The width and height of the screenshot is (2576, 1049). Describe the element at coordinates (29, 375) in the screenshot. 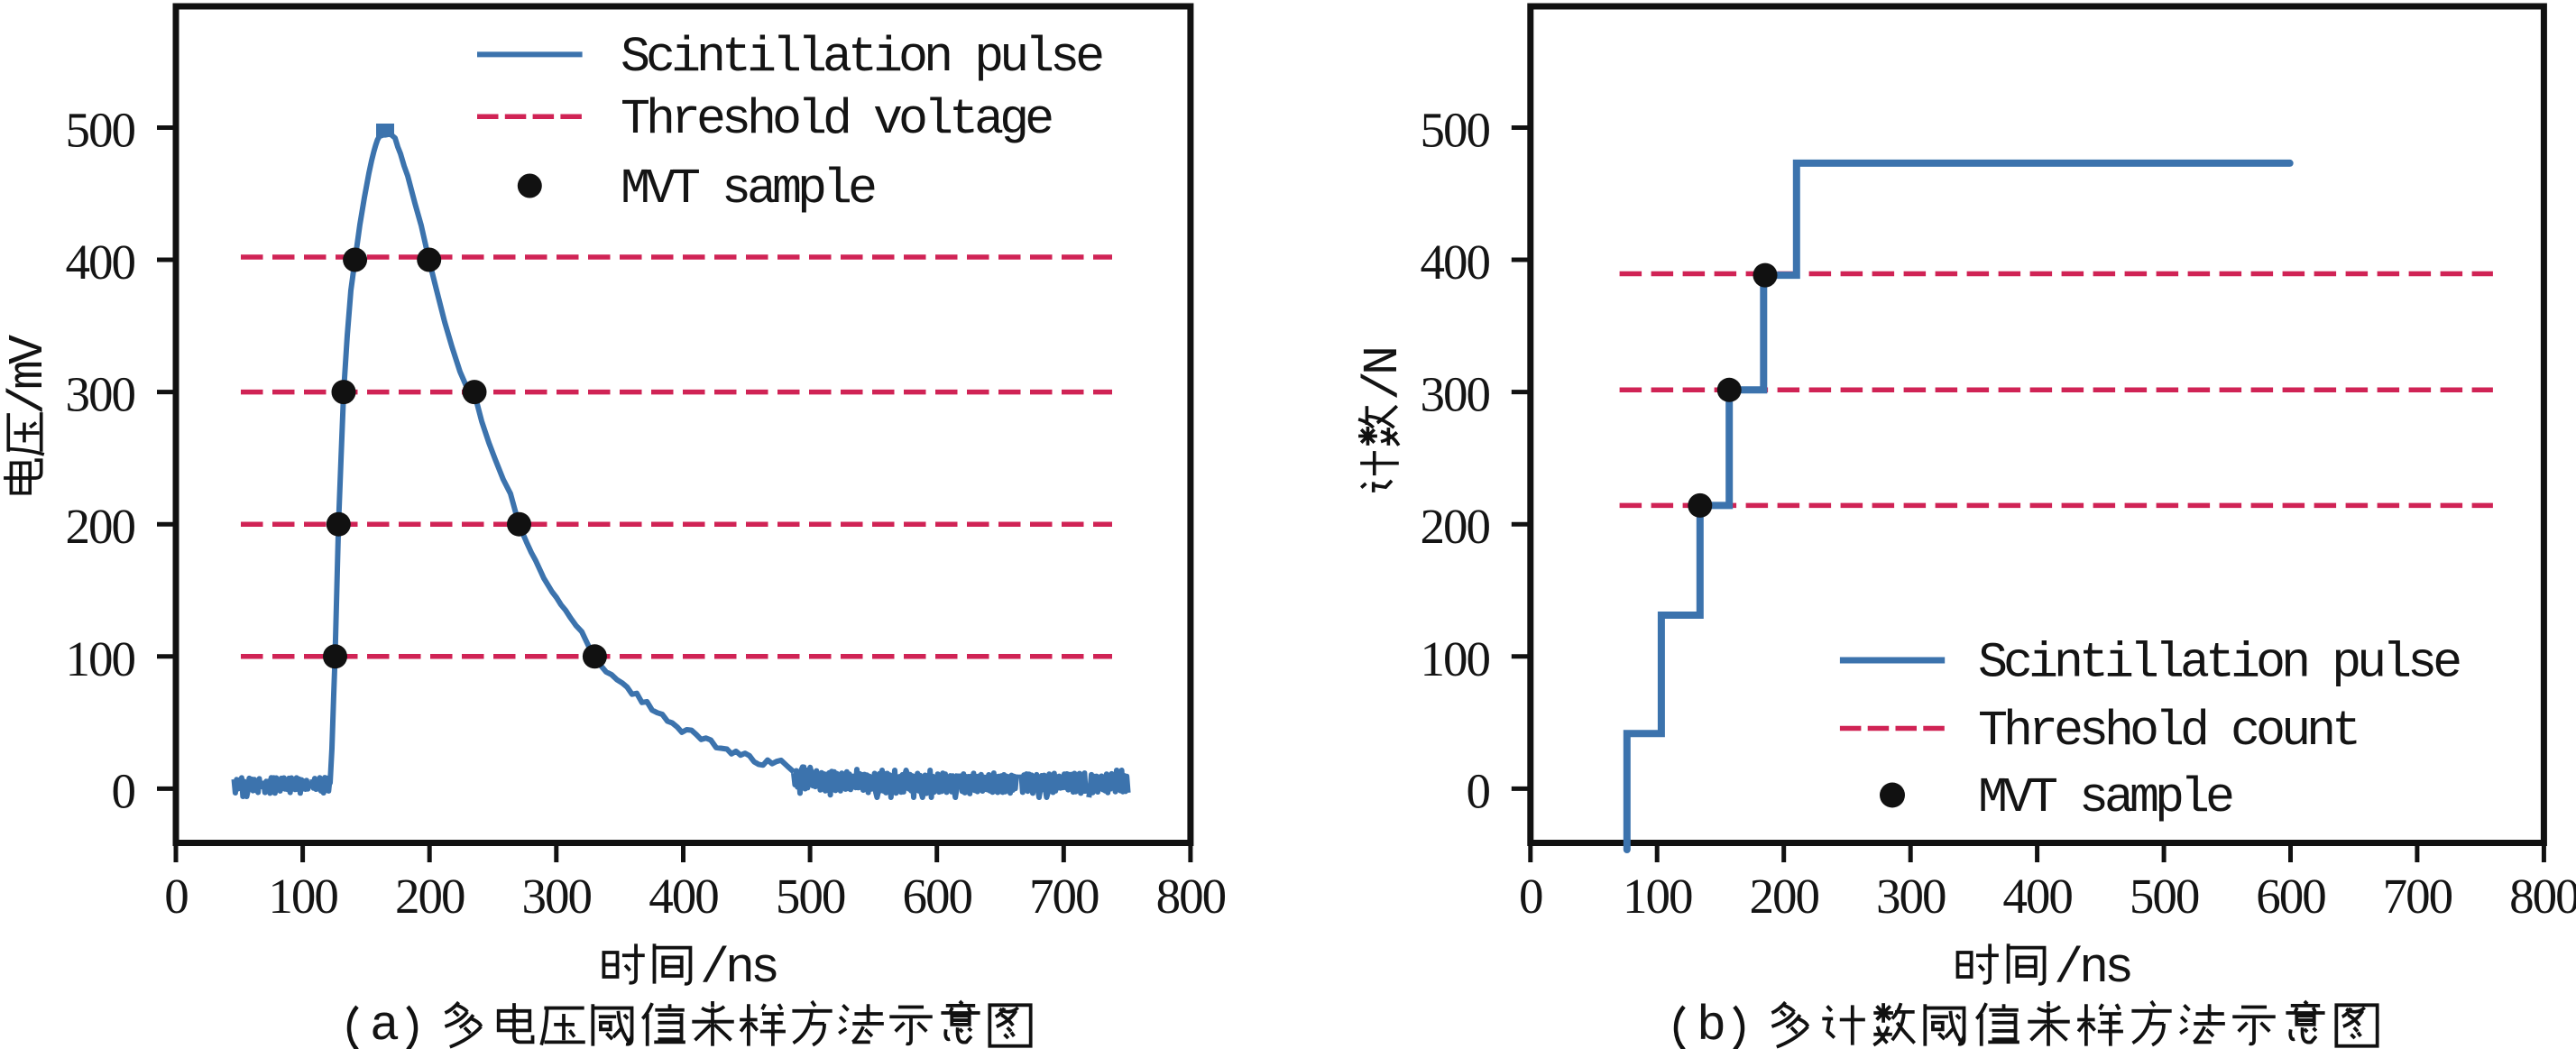

I see `svg-text: /mV` at that location.